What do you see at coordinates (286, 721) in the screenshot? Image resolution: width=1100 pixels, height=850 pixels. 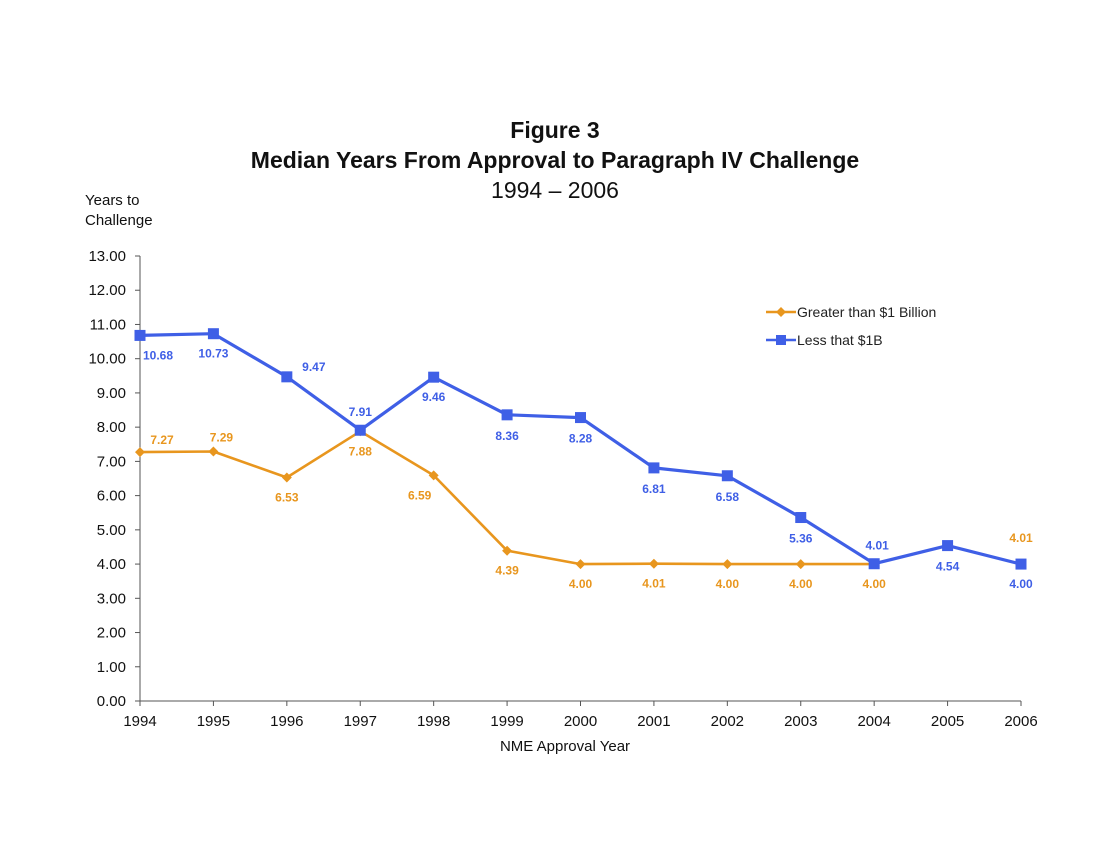 I see `x-tick-label: 1996` at bounding box center [286, 721].